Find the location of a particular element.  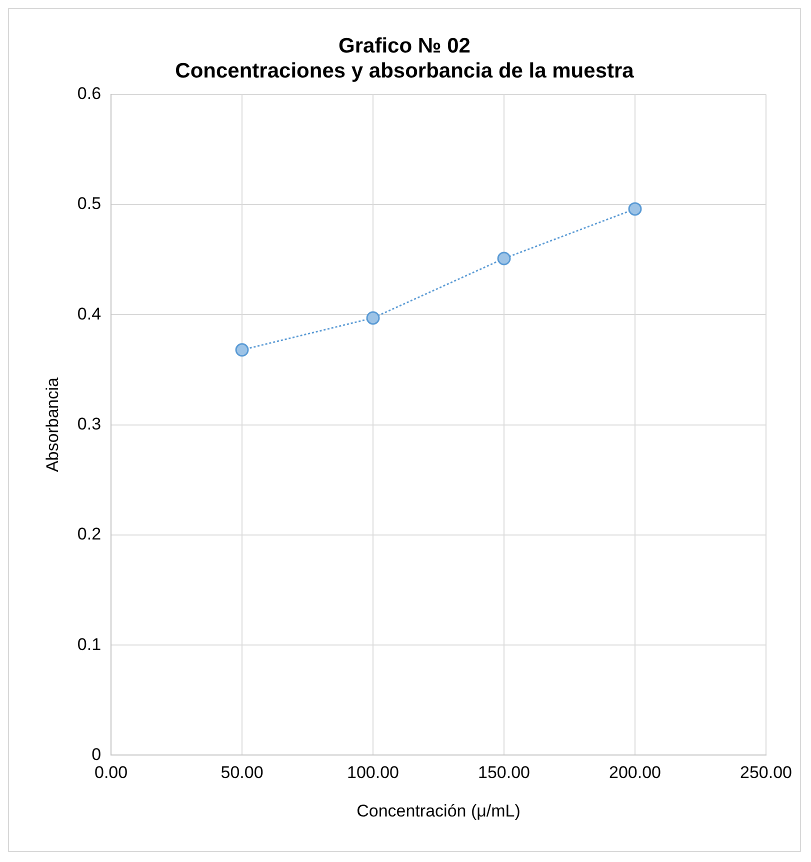

text: Concentraciones y absorbancia de la muestra is located at coordinates (404, 71).